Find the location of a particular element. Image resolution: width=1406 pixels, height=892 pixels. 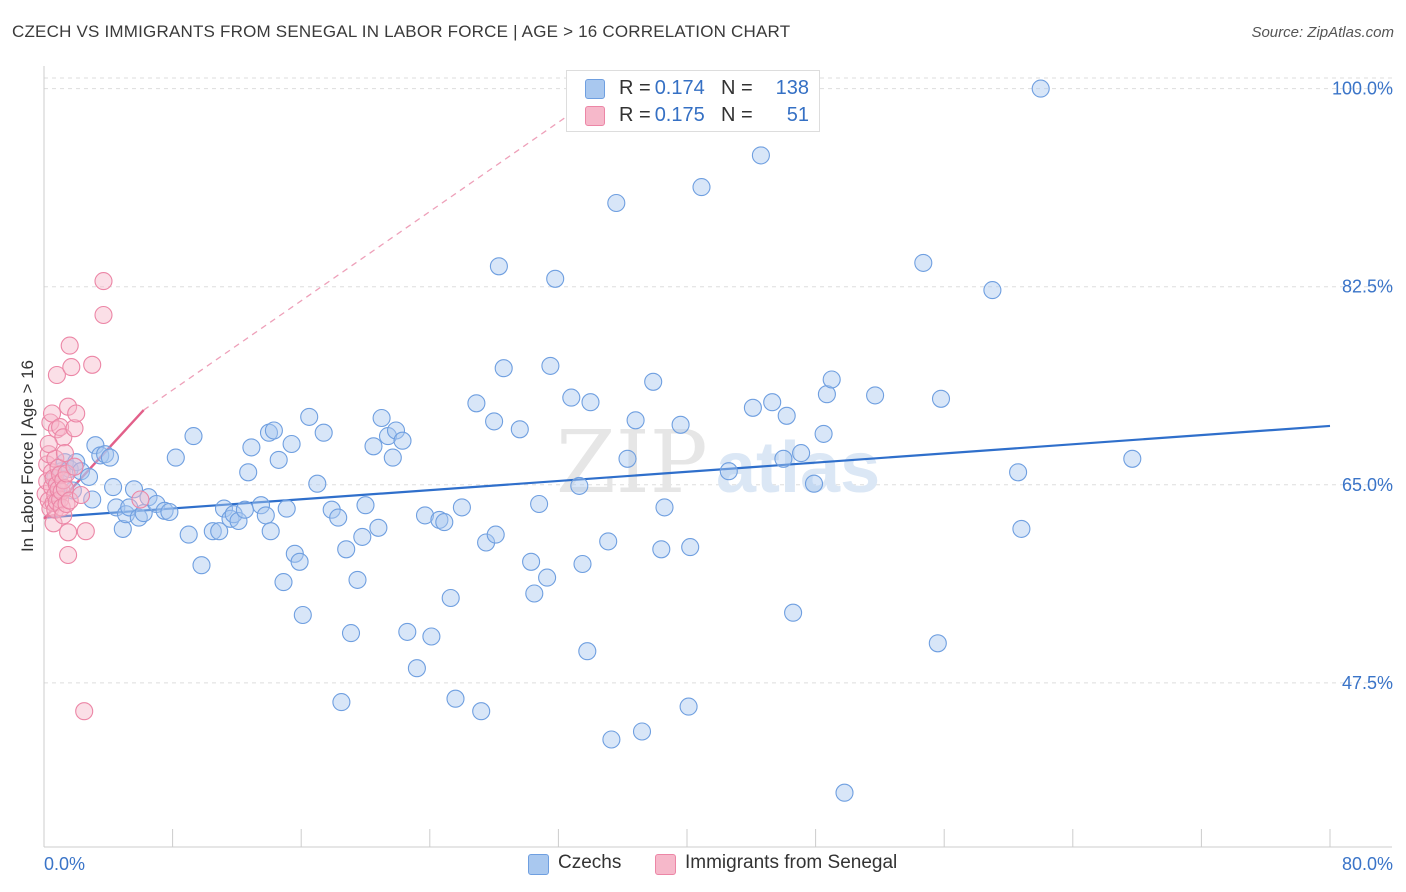

correlation-legend: R = 0.174 N = 138 R = 0.175 N = 51 is located at coordinates (693, 101).